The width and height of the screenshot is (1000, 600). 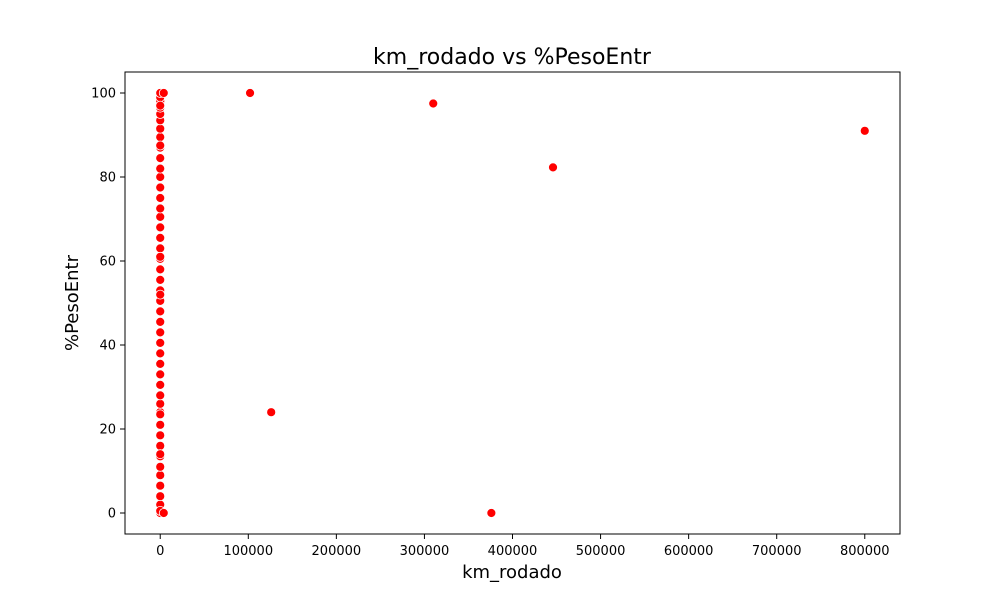 What do you see at coordinates (103, 94) in the screenshot?
I see `y-tick-label: 100` at bounding box center [103, 94].